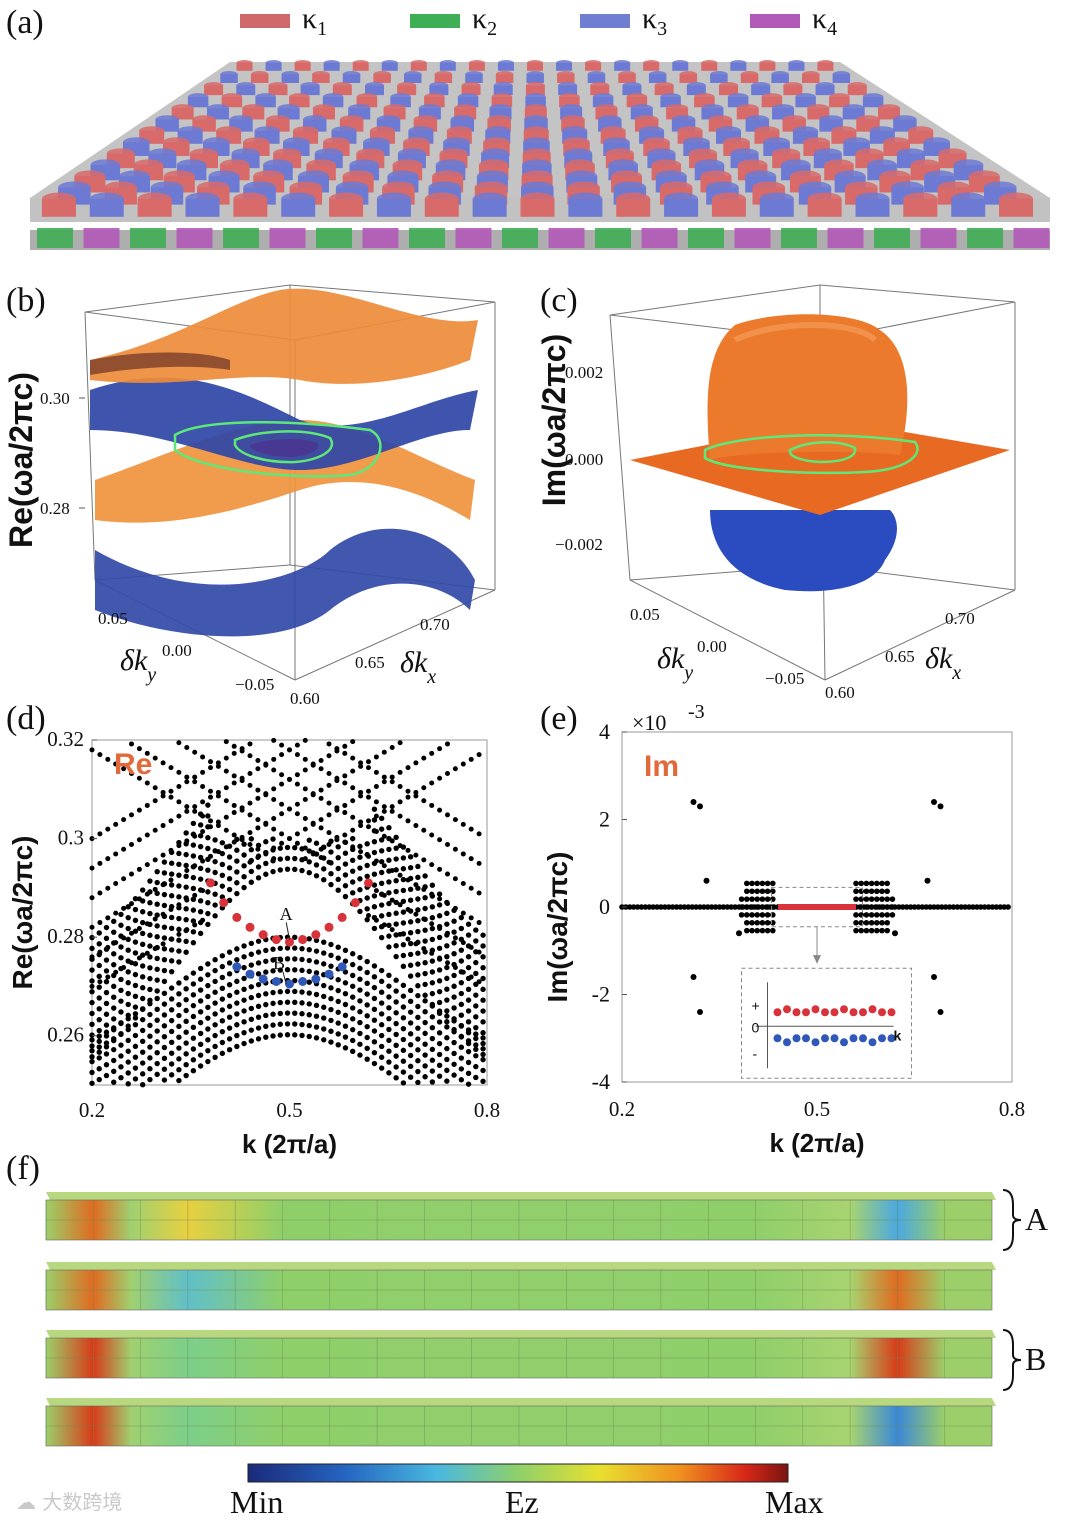  I want to click on panel-label-a: (a), so click(25, 22).